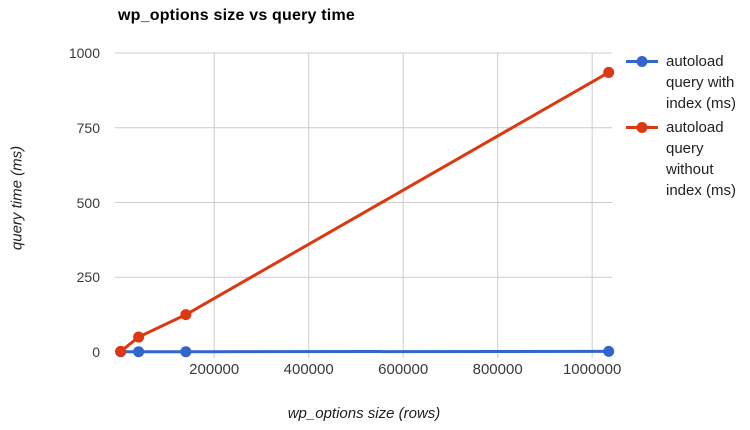 This screenshot has width=750, height=430. What do you see at coordinates (308, 369) in the screenshot?
I see `x-tick-label: 400000` at bounding box center [308, 369].